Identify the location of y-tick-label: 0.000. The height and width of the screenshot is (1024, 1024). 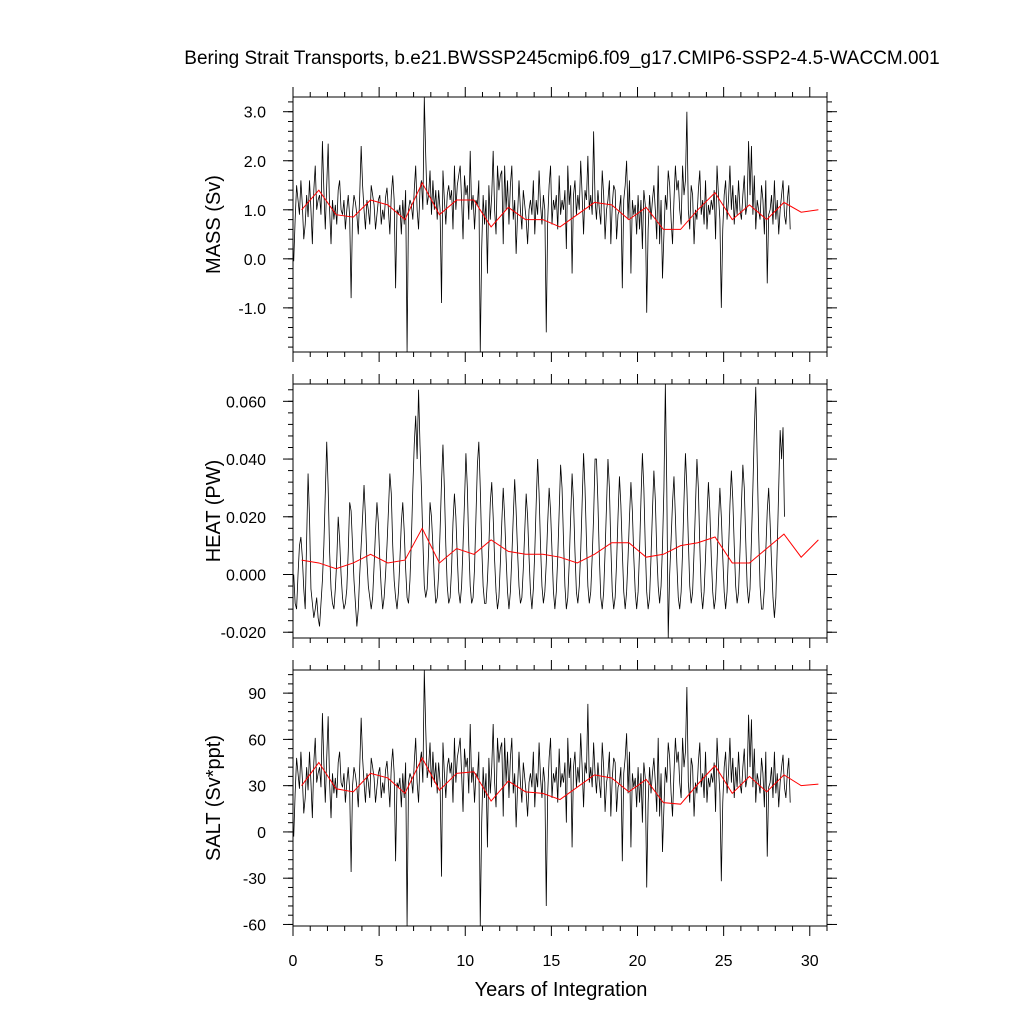
(246, 576).